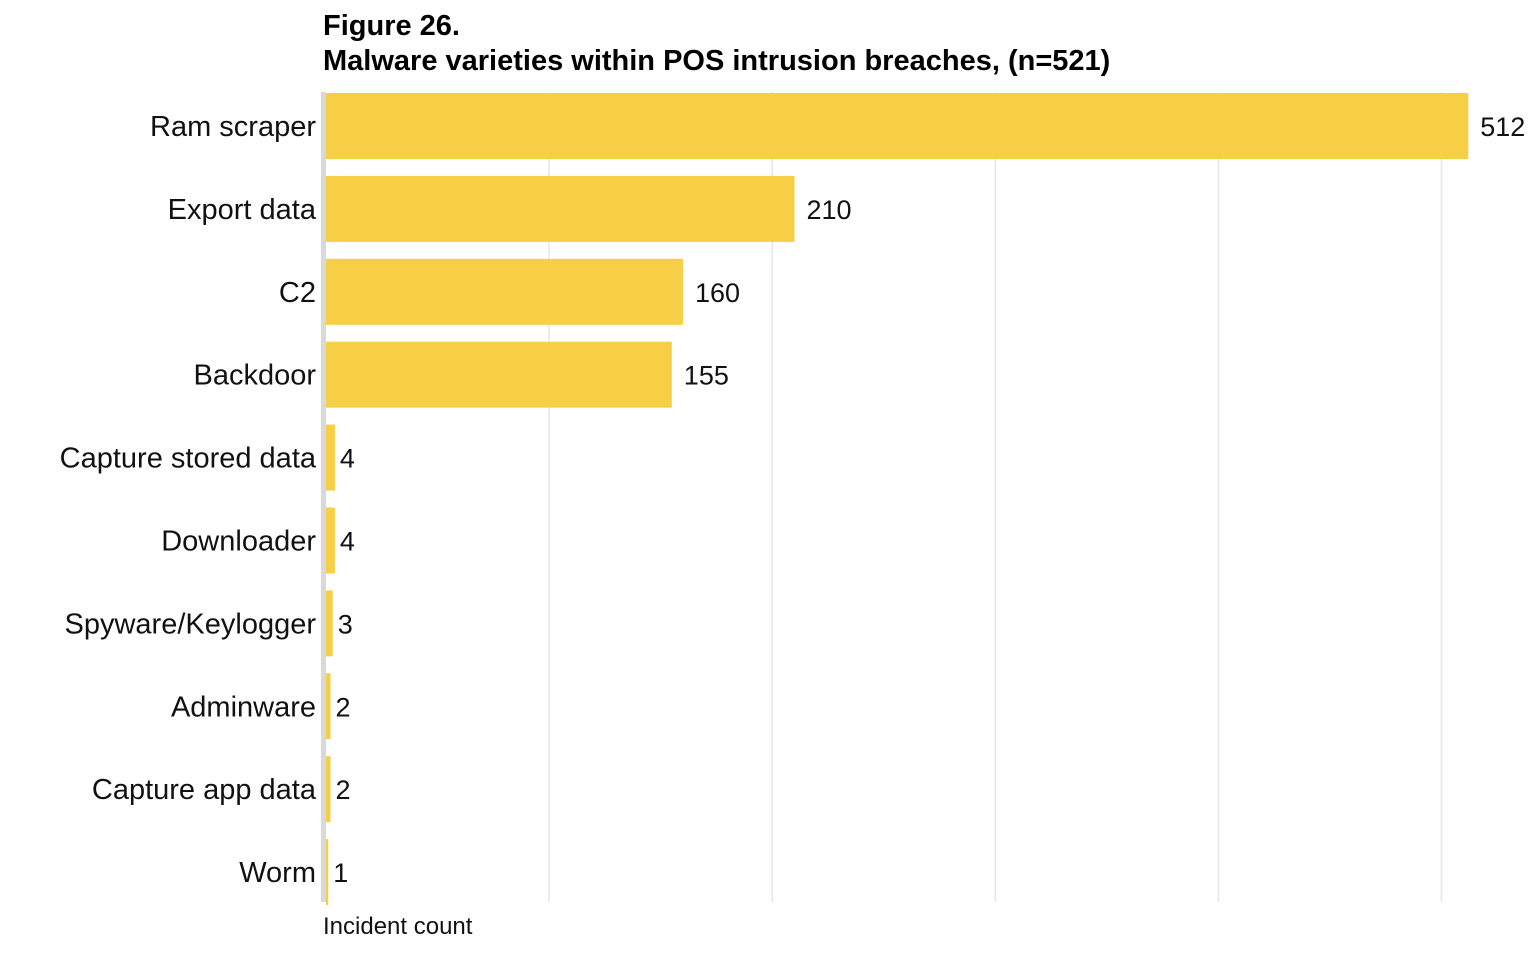 Image resolution: width=1536 pixels, height=960 pixels. What do you see at coordinates (717, 293) in the screenshot?
I see `value-label: 160` at bounding box center [717, 293].